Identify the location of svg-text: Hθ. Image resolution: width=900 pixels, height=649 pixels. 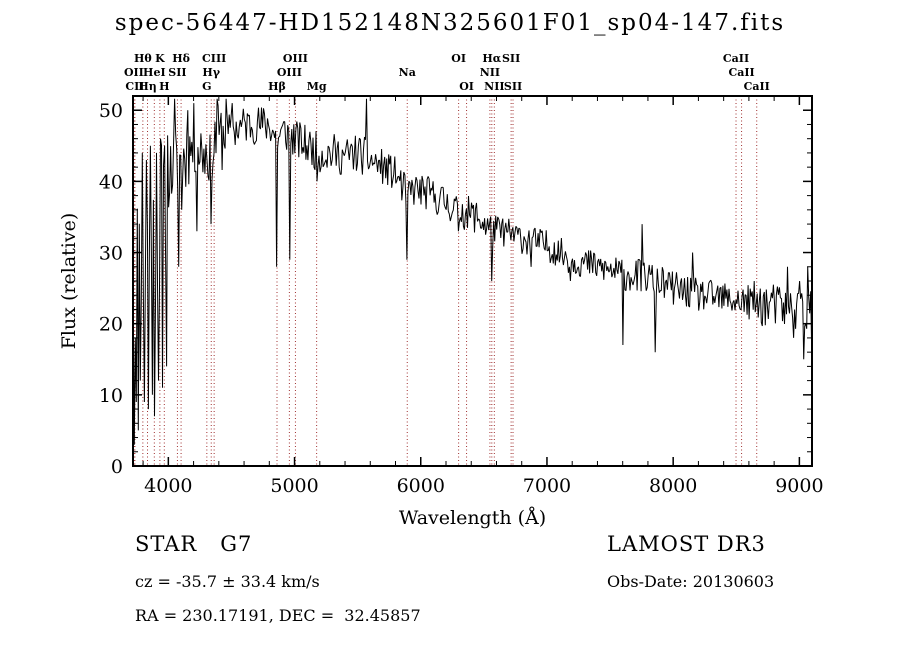
(143, 58).